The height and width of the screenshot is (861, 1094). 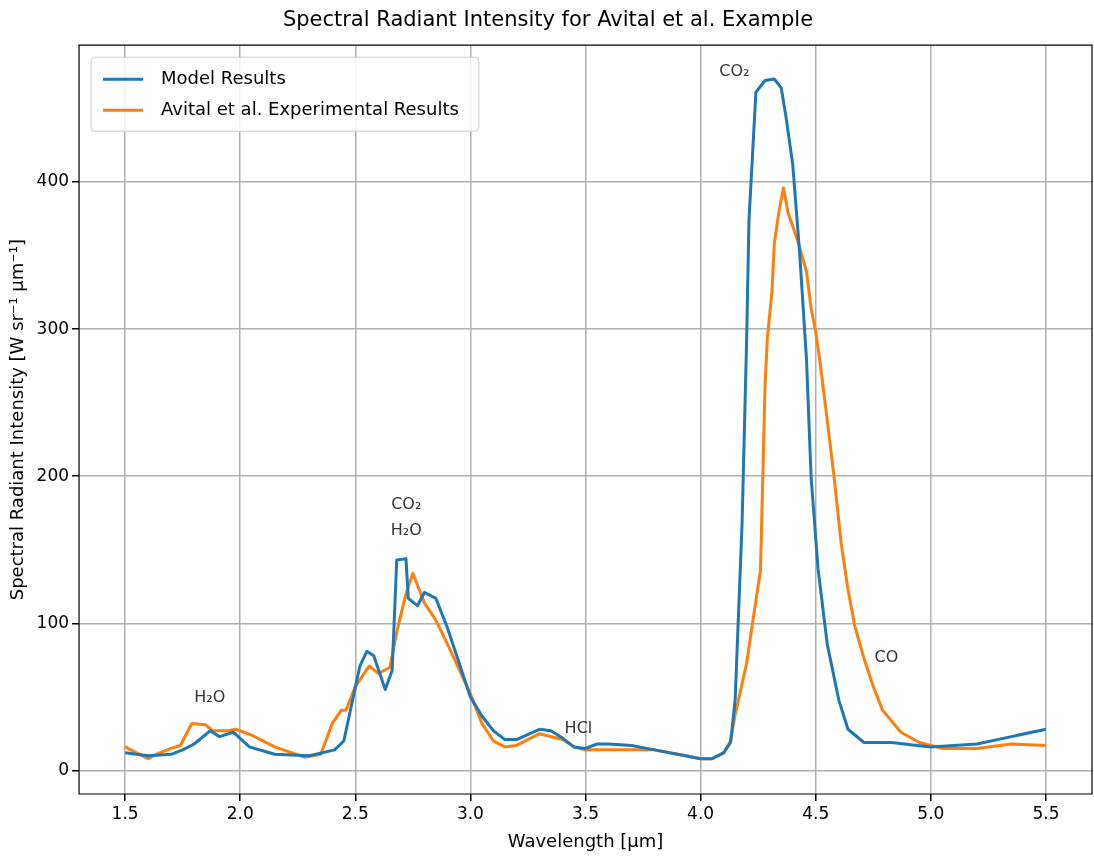 I want to click on y-tick-label: 300, so click(x=53, y=327).